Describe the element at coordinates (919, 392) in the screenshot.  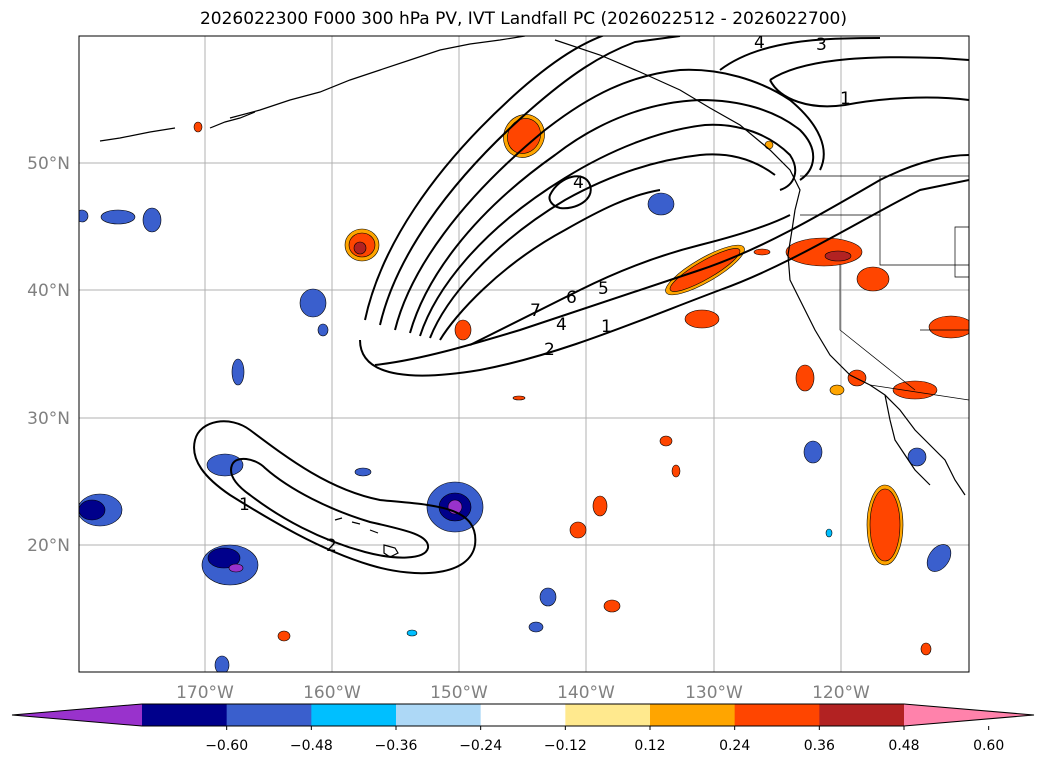
I see `us-mexico-border` at that location.